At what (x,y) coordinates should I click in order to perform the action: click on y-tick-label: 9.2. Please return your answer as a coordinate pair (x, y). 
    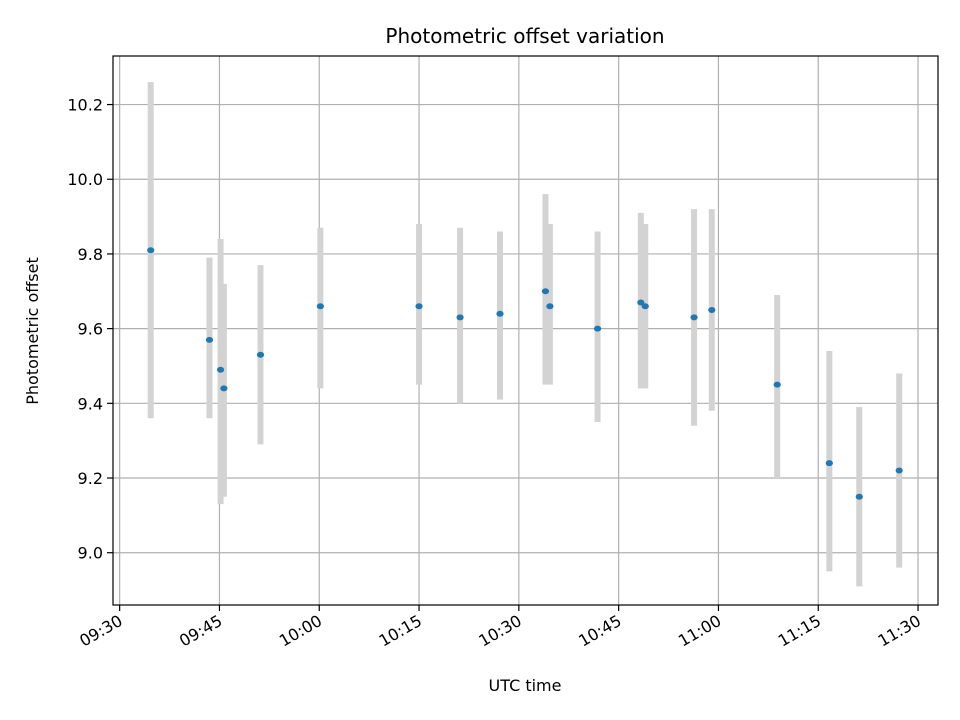
    Looking at the image, I should click on (90, 478).